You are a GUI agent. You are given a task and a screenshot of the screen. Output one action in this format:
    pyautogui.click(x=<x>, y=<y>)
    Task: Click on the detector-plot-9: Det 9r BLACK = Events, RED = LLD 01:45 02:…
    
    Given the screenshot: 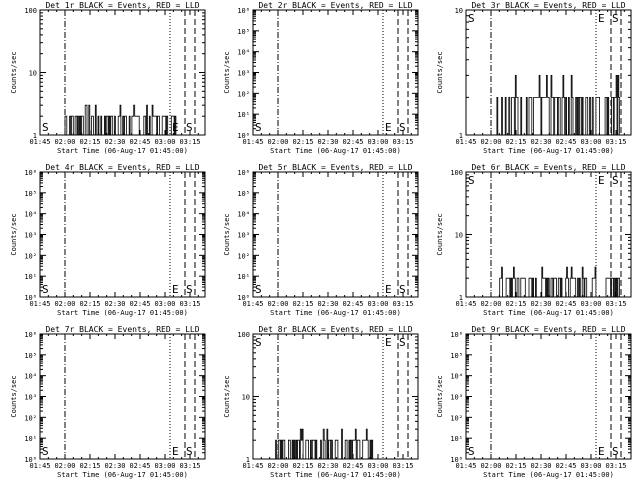 What is the action you would take?
    pyautogui.click(x=534, y=402)
    